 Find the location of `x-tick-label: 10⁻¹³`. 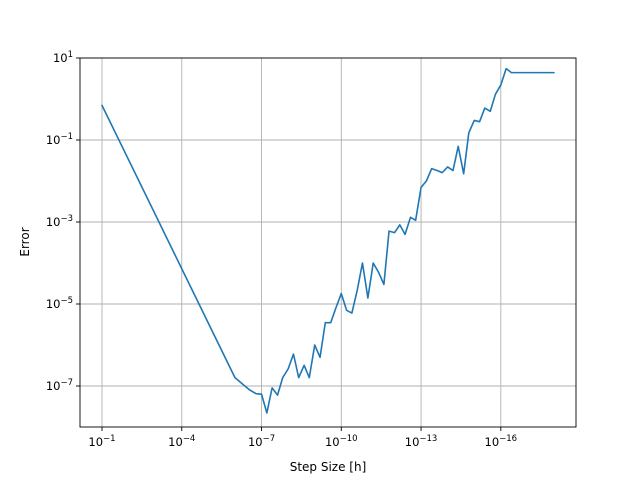

x-tick-label: 10⁻¹³ is located at coordinates (421, 441).